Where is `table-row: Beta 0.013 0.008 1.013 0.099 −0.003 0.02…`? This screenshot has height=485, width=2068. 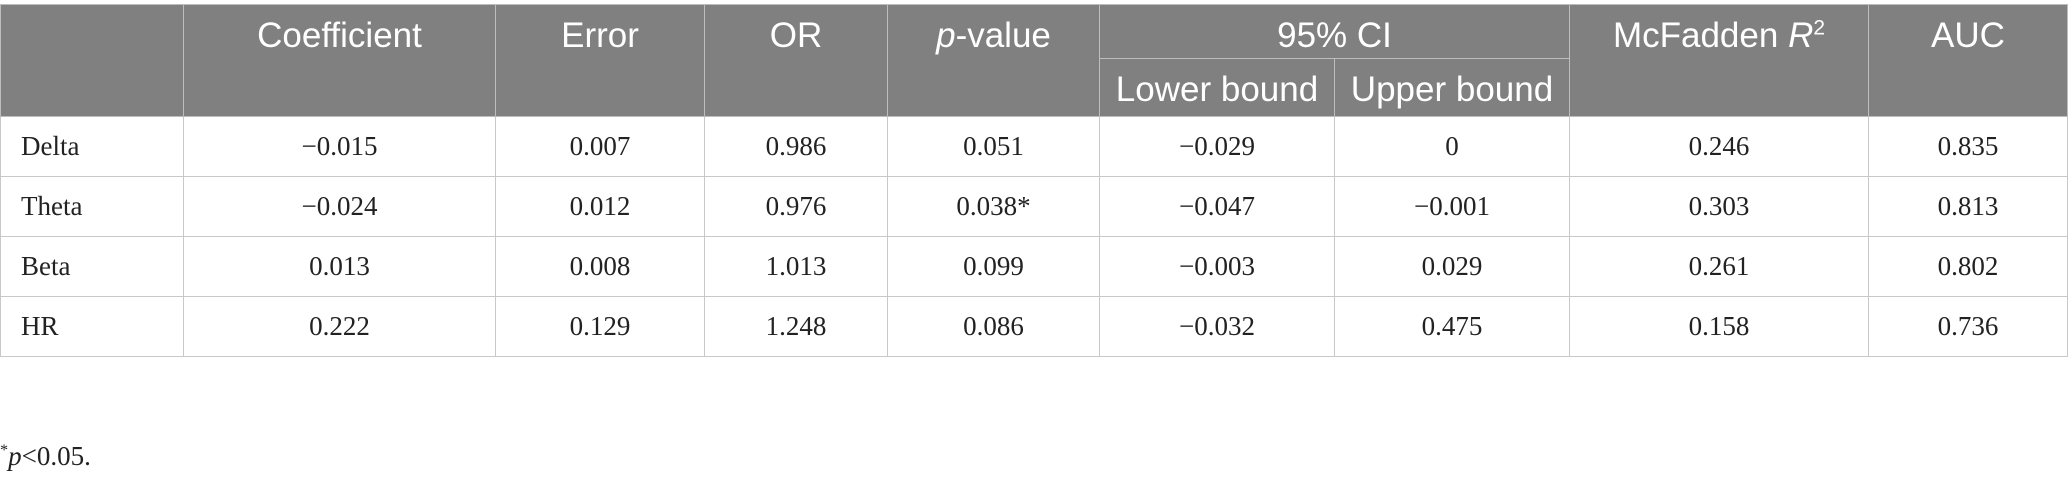
table-row: Beta 0.013 0.008 1.013 0.099 −0.003 0.02… is located at coordinates (1034, 266).